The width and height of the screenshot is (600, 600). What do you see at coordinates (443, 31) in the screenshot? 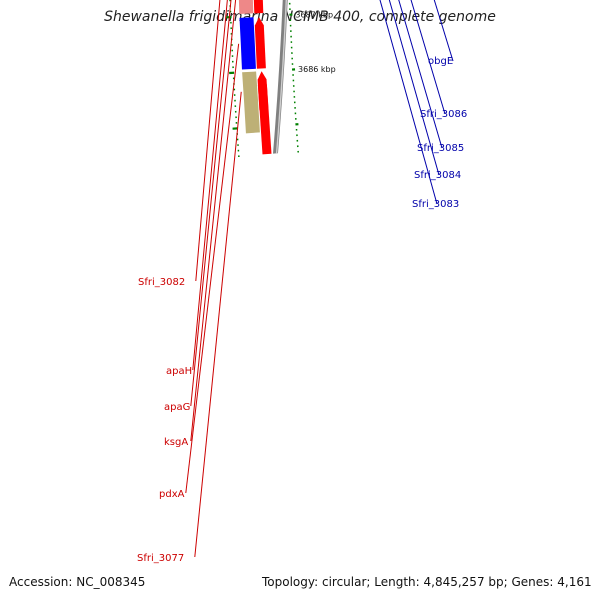
I see `leader-obge` at bounding box center [443, 31].